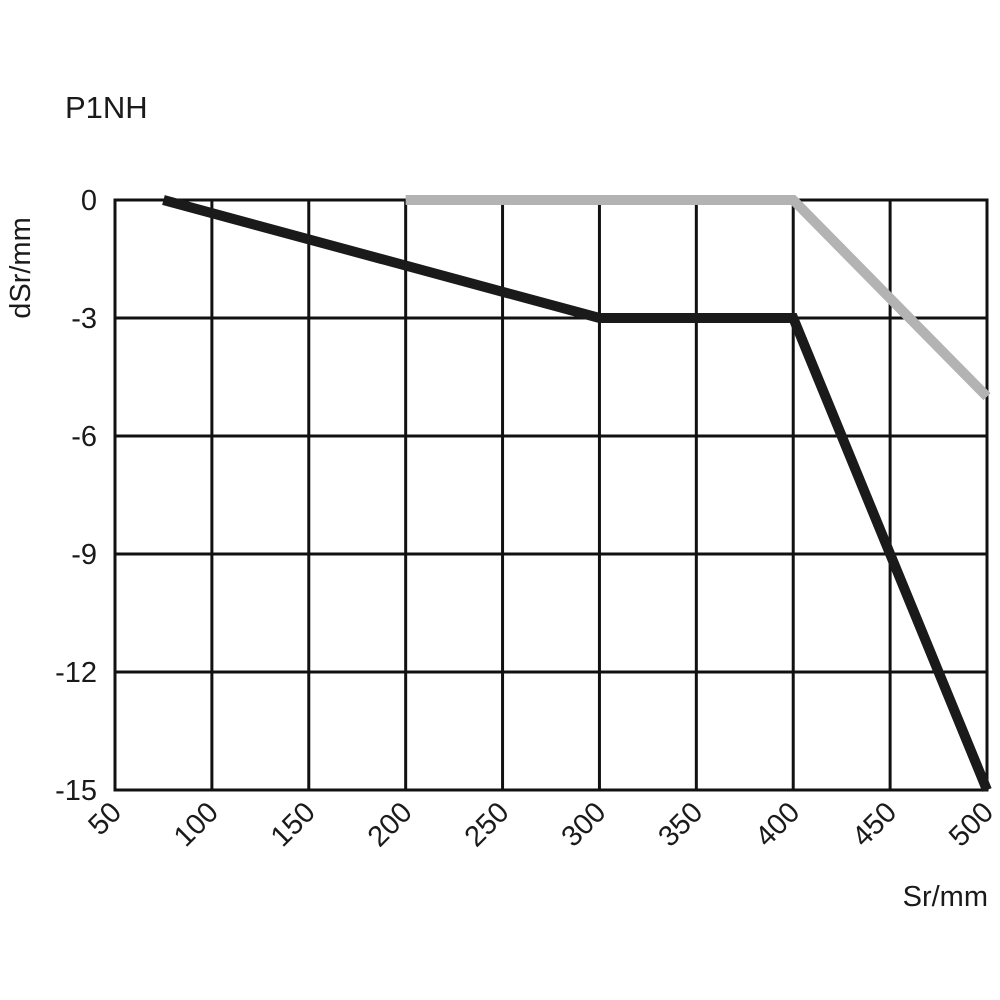 The height and width of the screenshot is (1000, 1000). What do you see at coordinates (89, 201) in the screenshot?
I see `y-tick-label-0: 0` at bounding box center [89, 201].